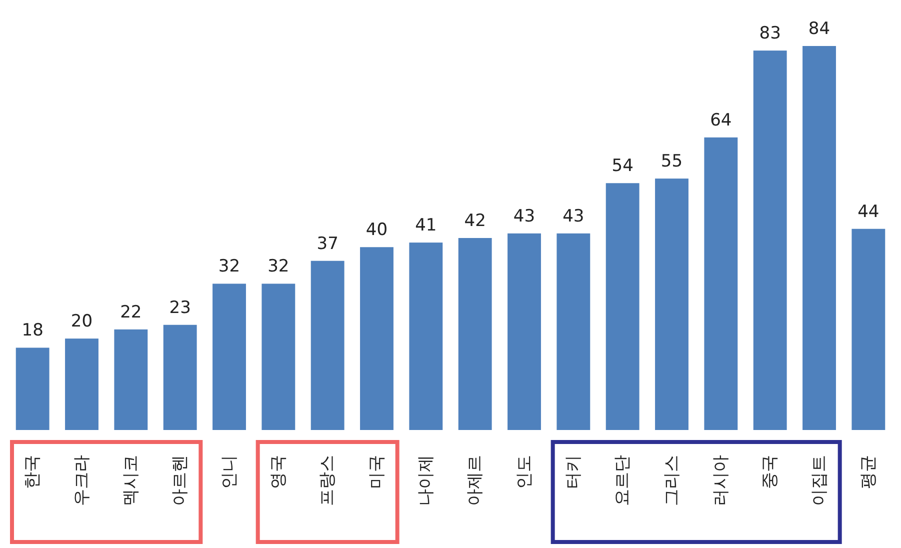  I want to click on x-tick-label: 우크라, so click(82, 480).